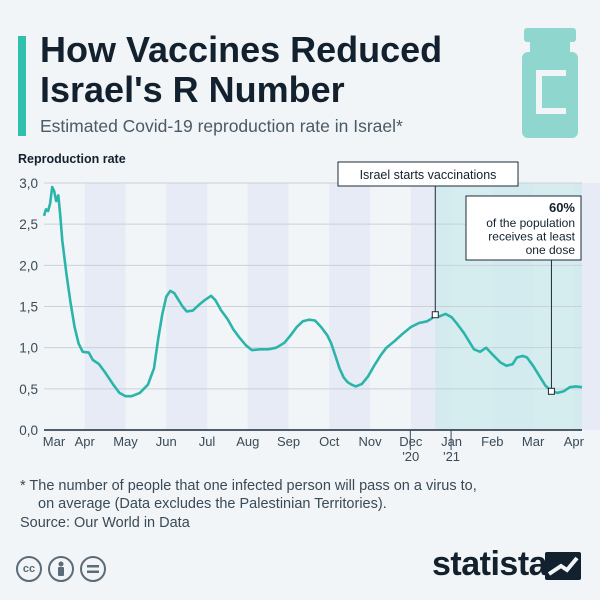 This screenshot has width=600, height=600. Describe the element at coordinates (72, 159) in the screenshot. I see `y-axis-label: Reproduction rate` at that location.